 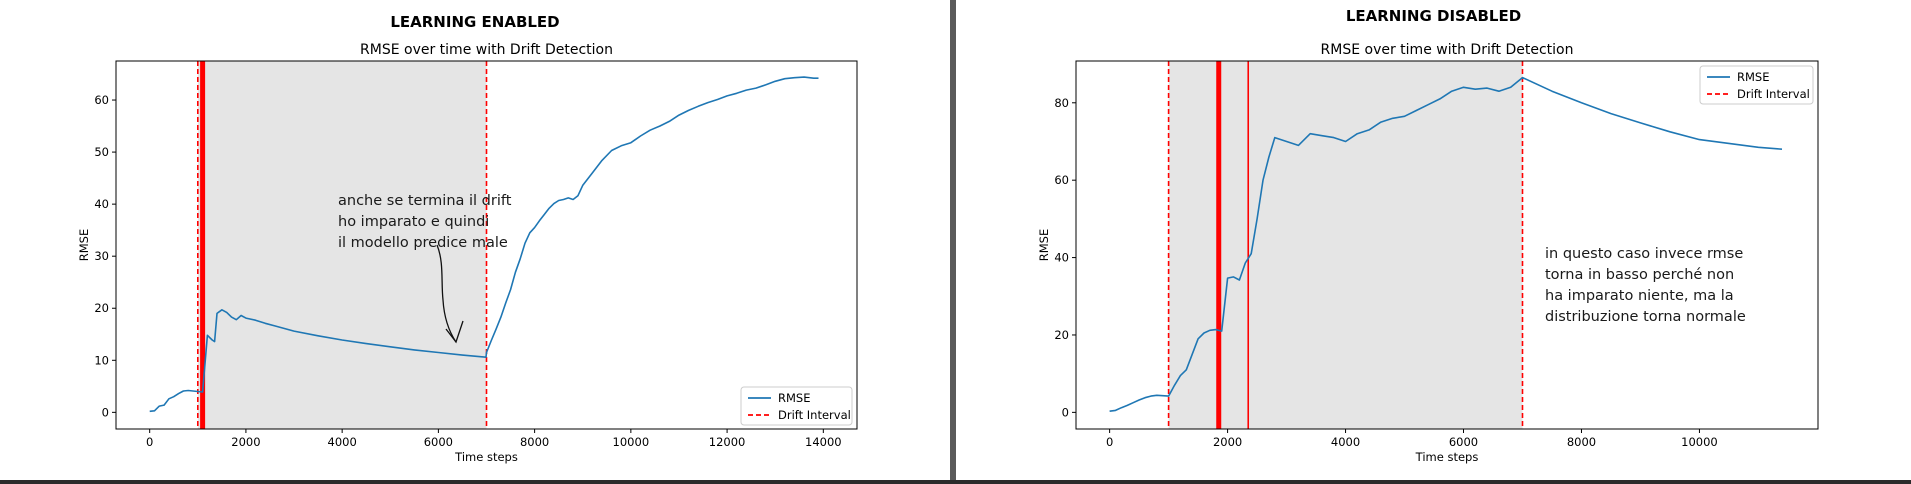 I want to click on panel-divider, so click(x=953, y=242).